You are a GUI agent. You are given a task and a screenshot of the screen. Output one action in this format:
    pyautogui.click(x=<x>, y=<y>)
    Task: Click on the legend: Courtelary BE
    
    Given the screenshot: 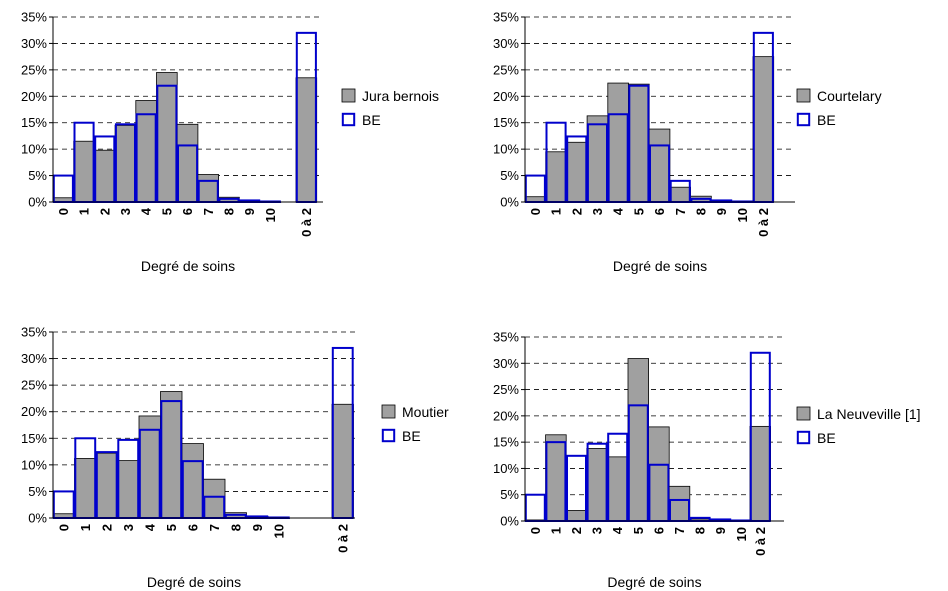 What is the action you would take?
    pyautogui.click(x=839, y=108)
    